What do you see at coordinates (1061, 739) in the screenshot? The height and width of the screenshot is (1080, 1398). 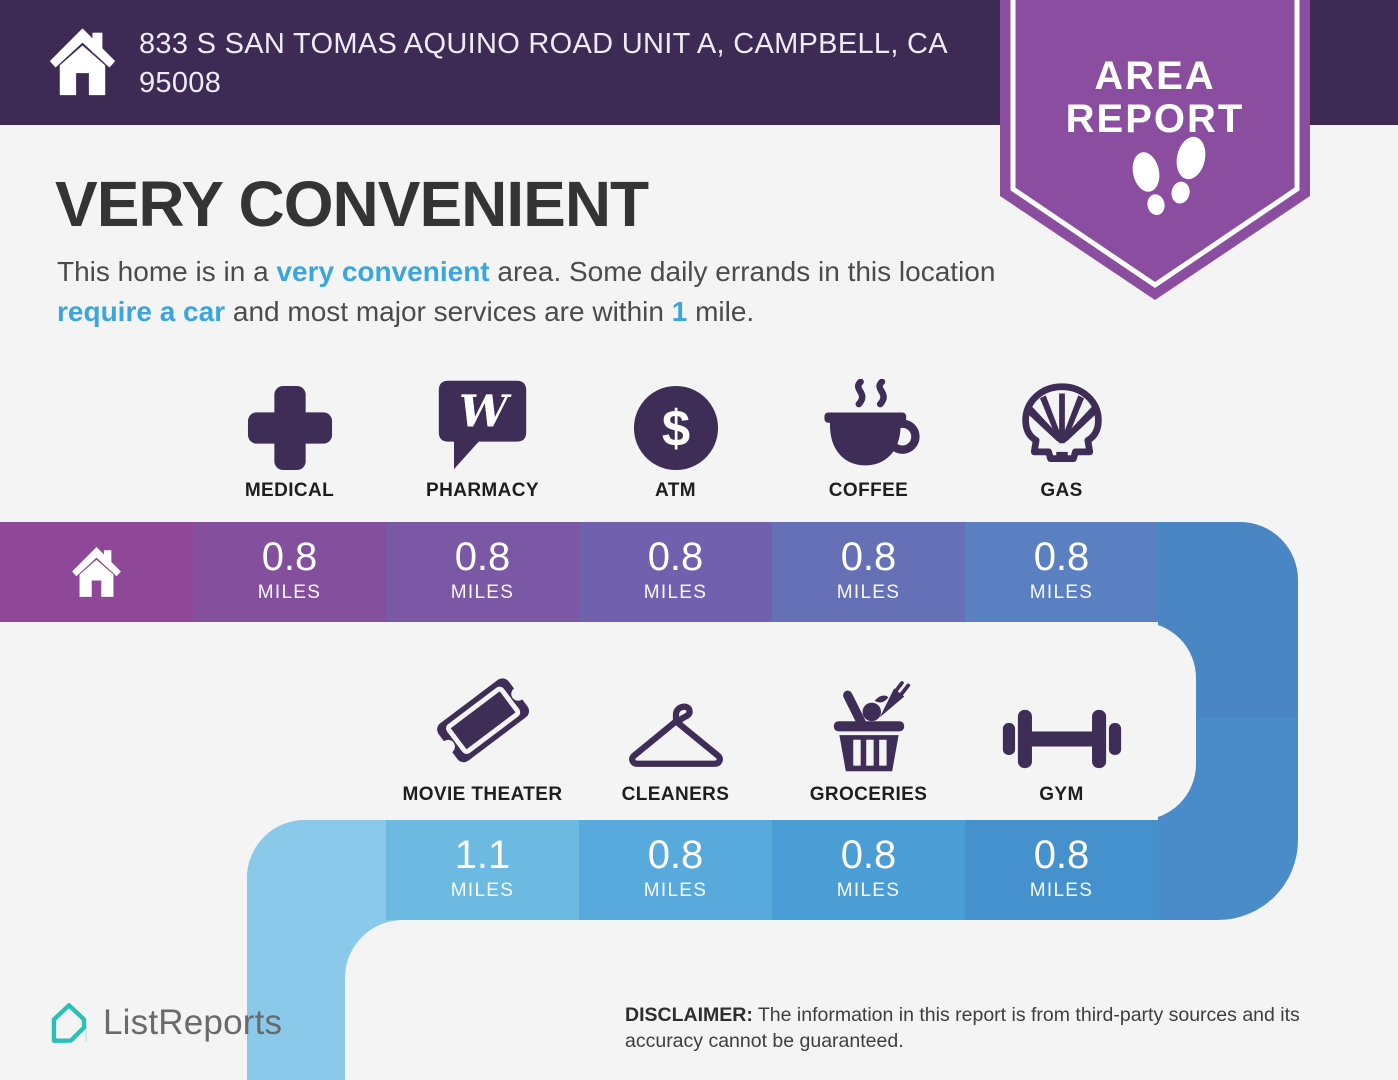 I see `dumbbell-icon` at bounding box center [1061, 739].